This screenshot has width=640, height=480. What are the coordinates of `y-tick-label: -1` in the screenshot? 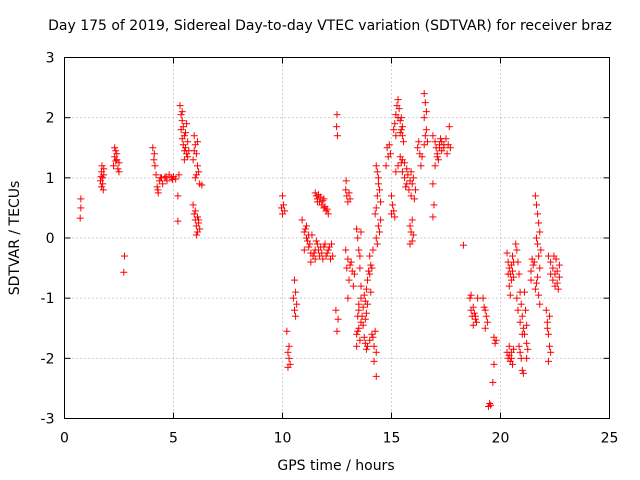 It's located at (48, 299).